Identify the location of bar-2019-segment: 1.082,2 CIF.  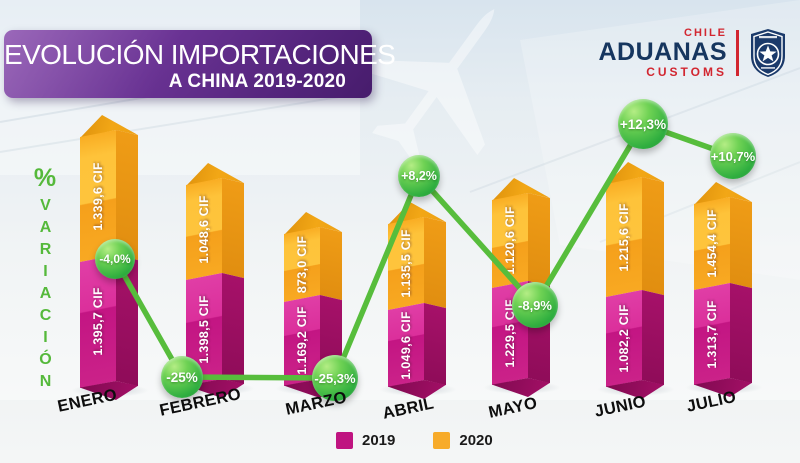
(624, 338).